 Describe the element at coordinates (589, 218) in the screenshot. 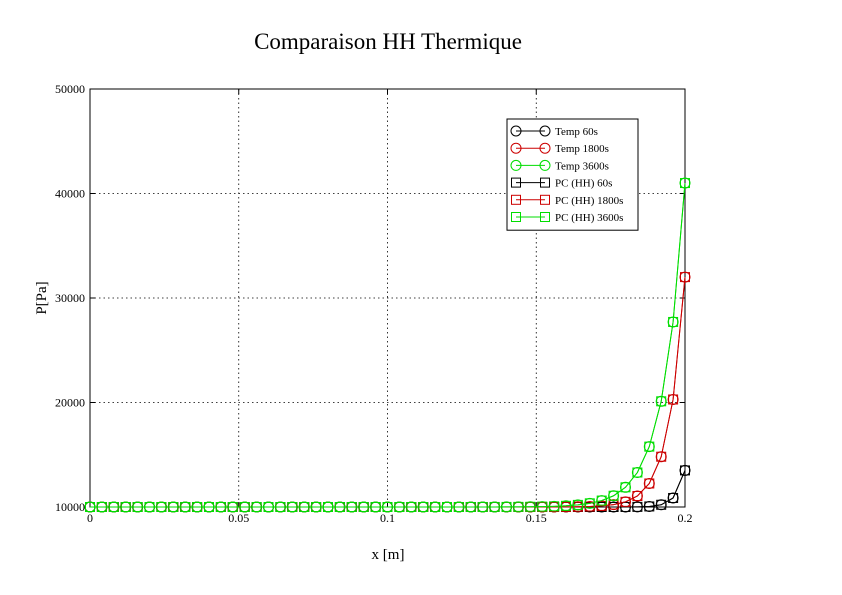

I see `legend-label: PC (HH) 3600s` at that location.